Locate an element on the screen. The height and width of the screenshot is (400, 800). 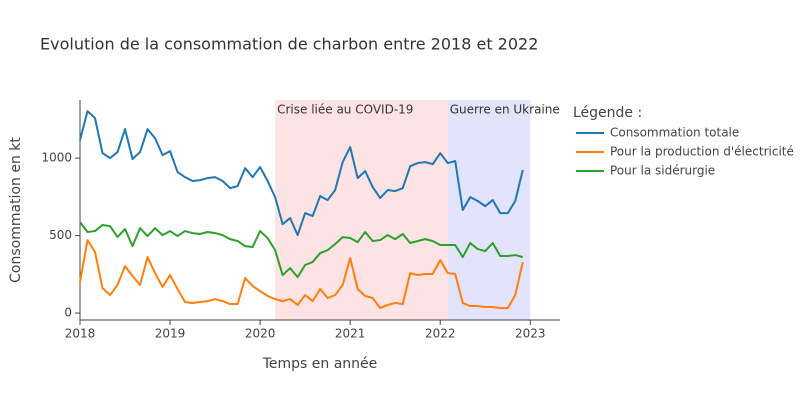
x-axis-title: Temps en année is located at coordinates (320, 364).